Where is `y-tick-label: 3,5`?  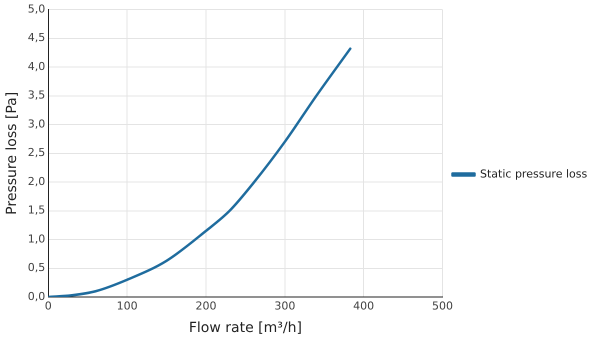
y-tick-label: 3,5 is located at coordinates (37, 95).